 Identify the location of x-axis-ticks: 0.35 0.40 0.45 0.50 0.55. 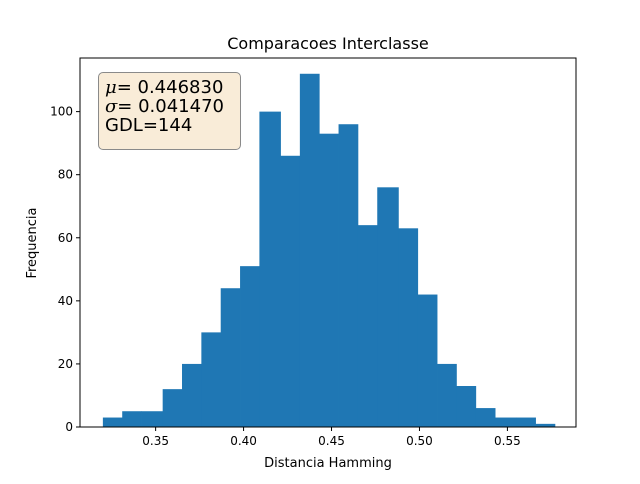
(331, 437).